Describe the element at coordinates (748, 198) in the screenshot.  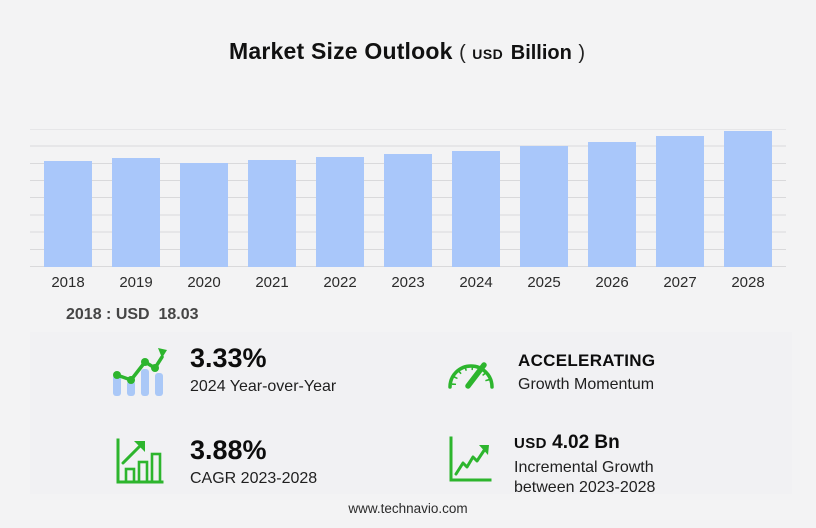
I see `bar-2028` at that location.